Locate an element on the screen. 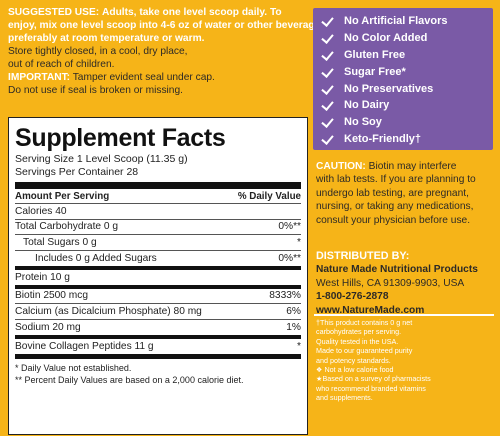 Image resolution: width=500 pixels, height=436 pixels. nutrient-row-collagen: Bovine Collagen Peptides 11 g * is located at coordinates (158, 347).